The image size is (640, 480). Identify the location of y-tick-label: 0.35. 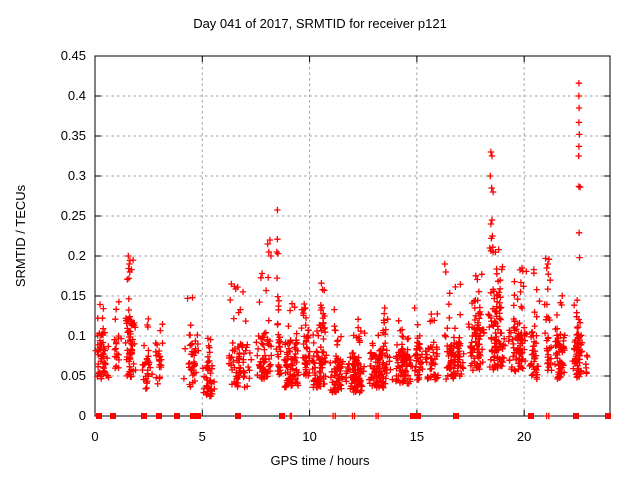
(73, 135).